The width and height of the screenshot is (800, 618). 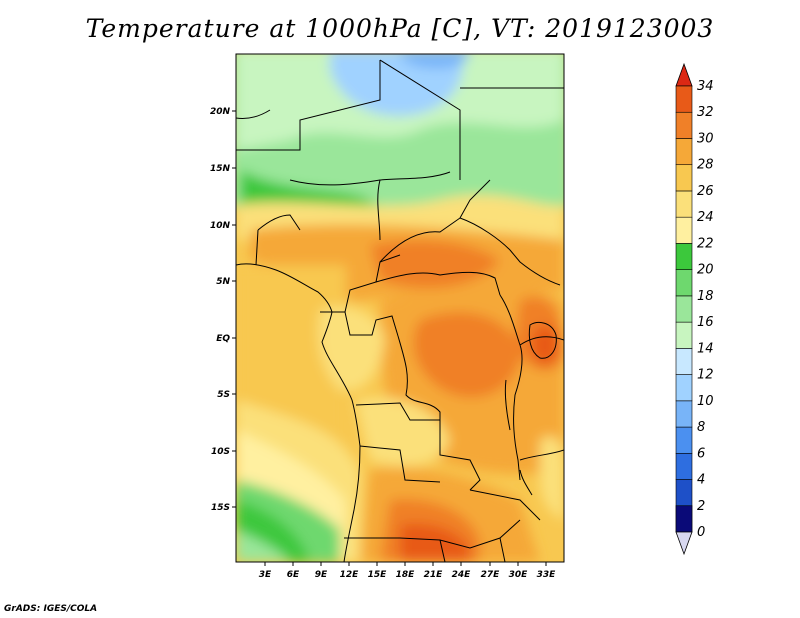 I want to click on lon-tick-label: 6E, so click(x=293, y=575).